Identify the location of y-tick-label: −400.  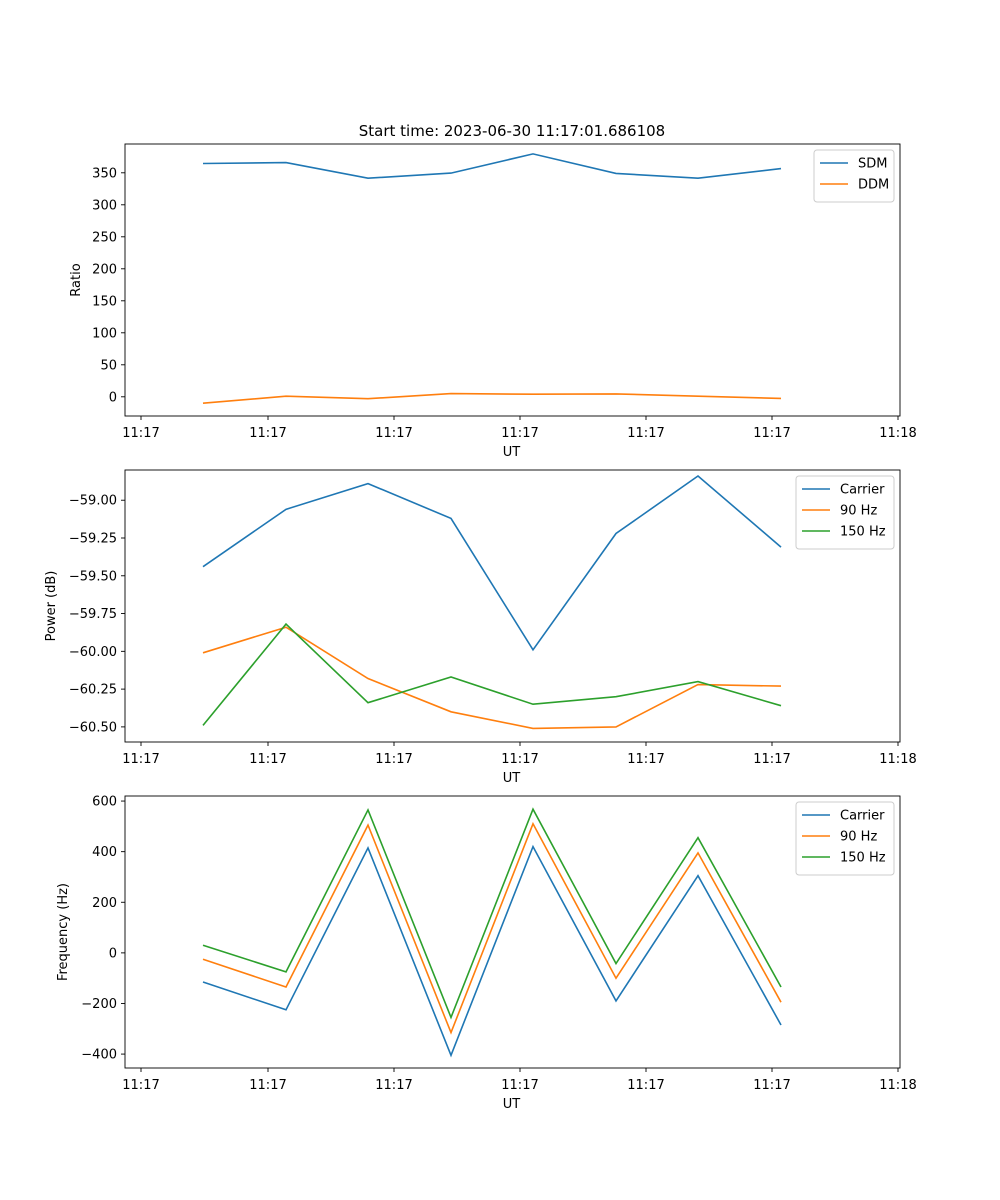
(99, 1055).